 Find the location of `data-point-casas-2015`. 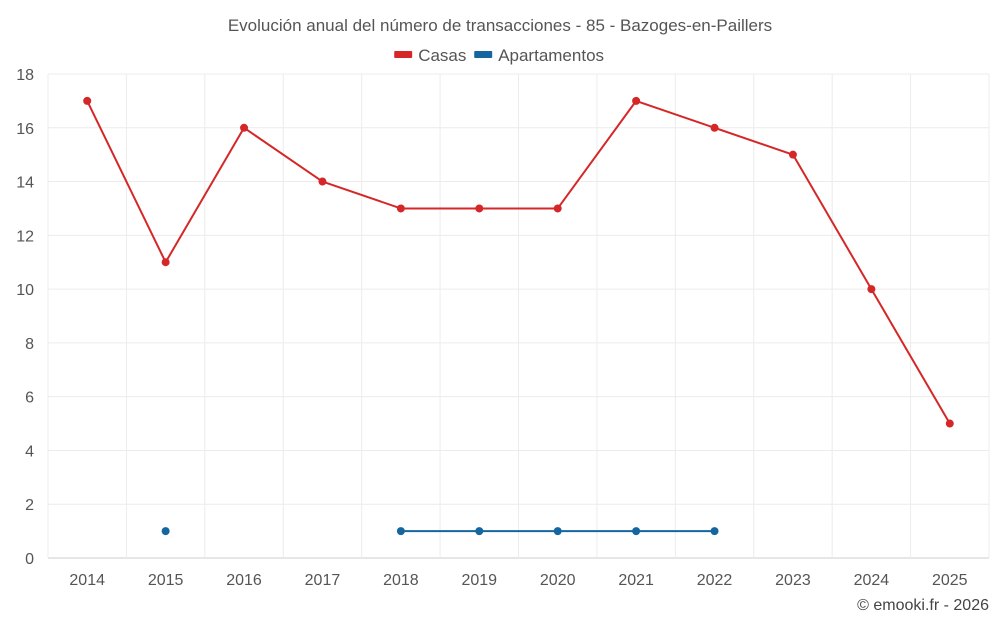

data-point-casas-2015 is located at coordinates (165, 262).